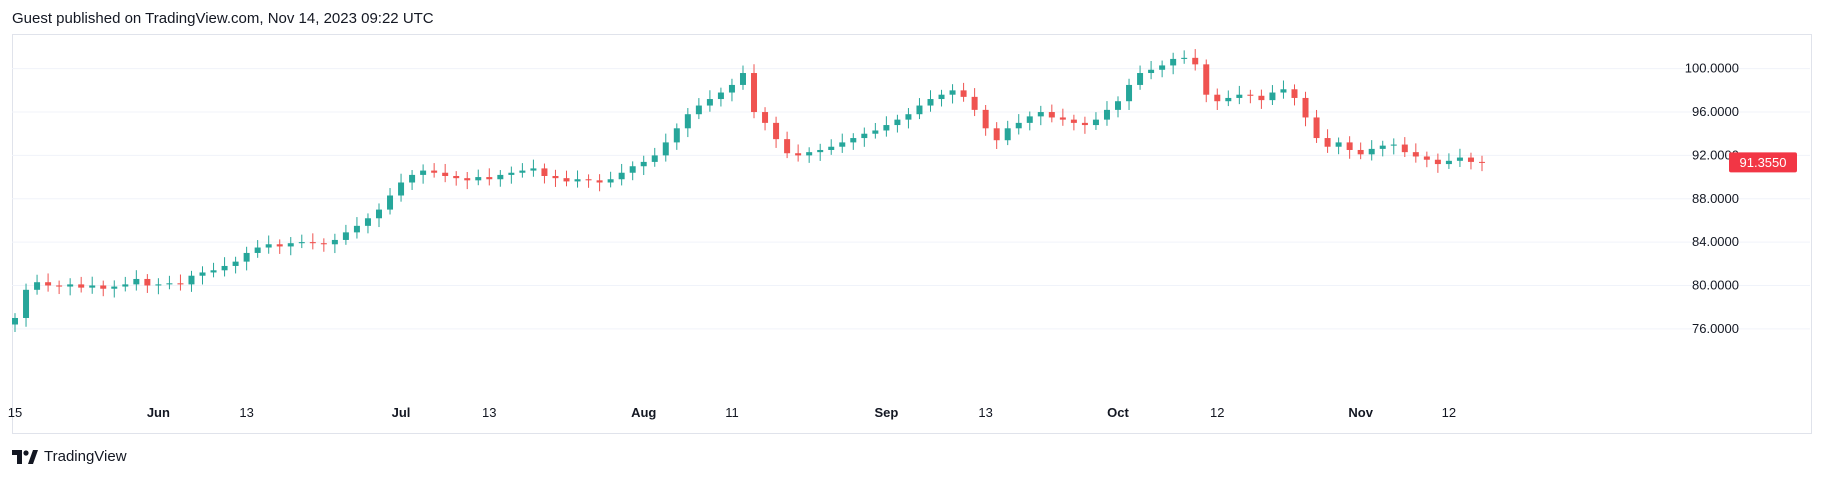 The width and height of the screenshot is (1824, 478). I want to click on price-tick-label: 76.0000, so click(1715, 328).